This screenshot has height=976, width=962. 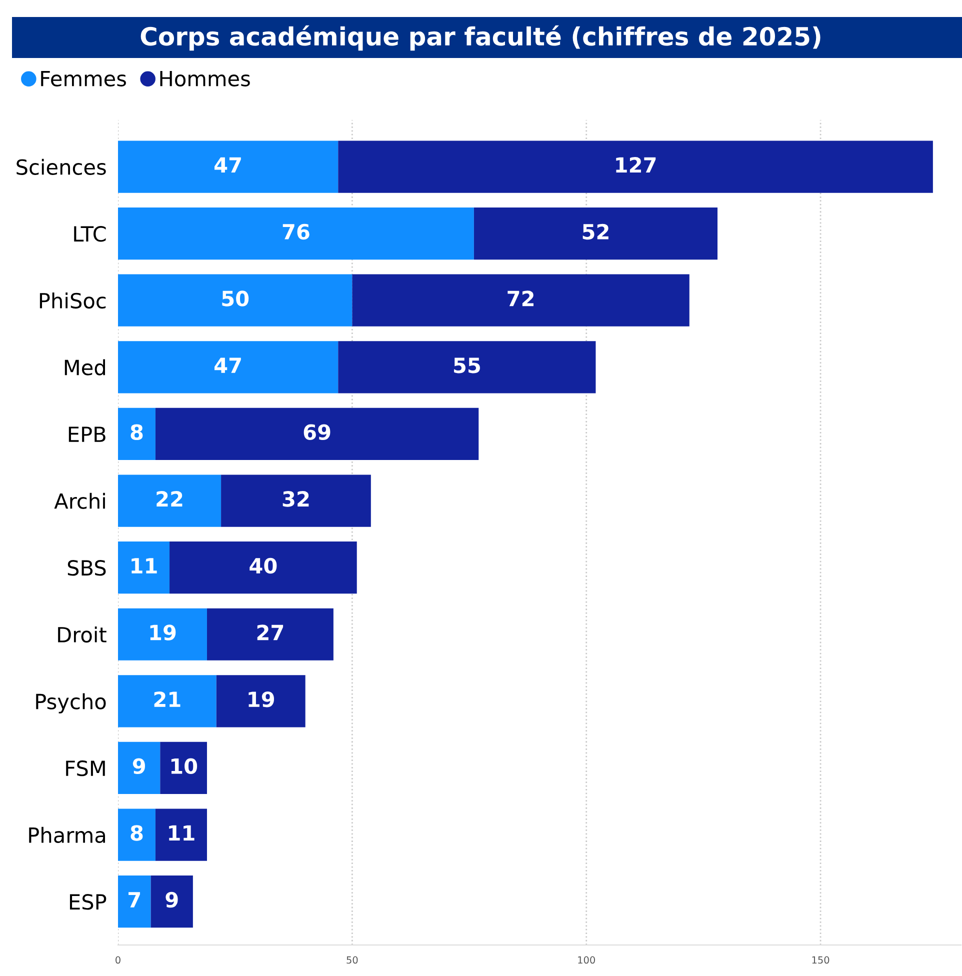 I want to click on data-label: 22, so click(x=169, y=499).